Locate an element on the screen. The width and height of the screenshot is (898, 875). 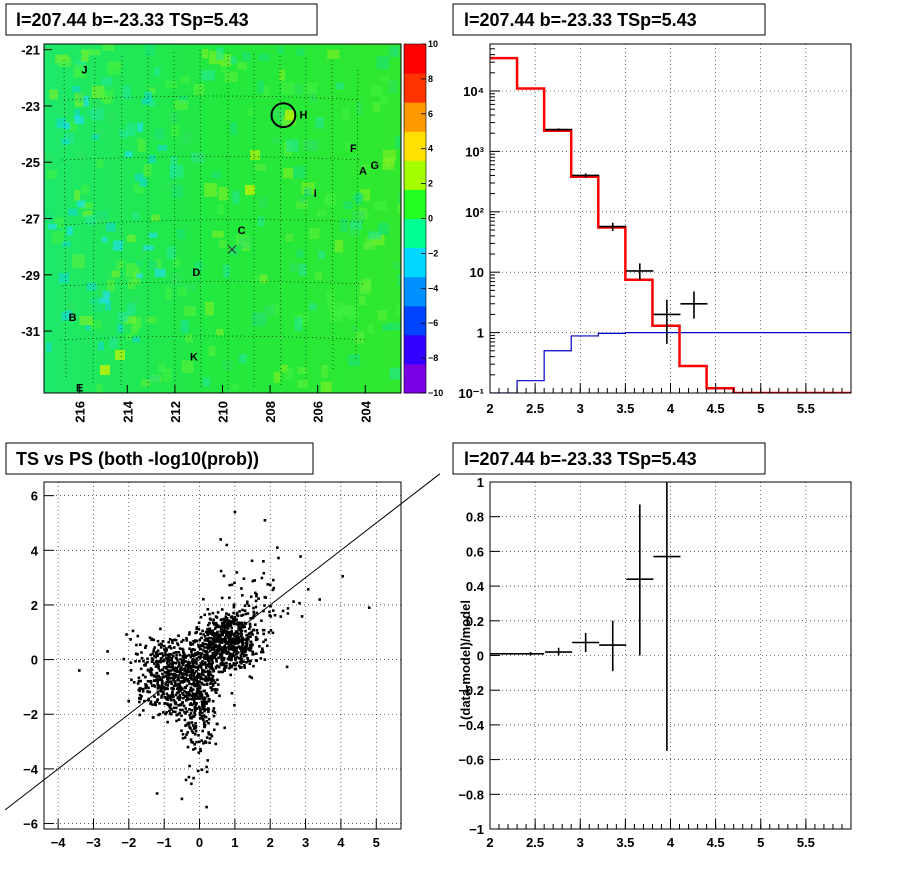
residuals-y-tick-label: 0.4 is located at coordinates (475, 586).